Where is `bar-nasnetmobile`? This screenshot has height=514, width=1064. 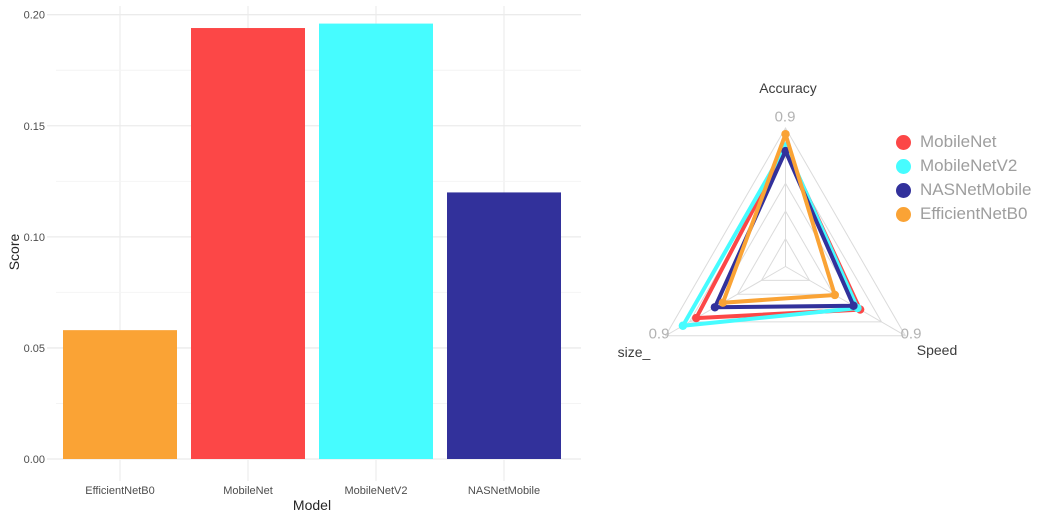 bar-nasnetmobile is located at coordinates (504, 326).